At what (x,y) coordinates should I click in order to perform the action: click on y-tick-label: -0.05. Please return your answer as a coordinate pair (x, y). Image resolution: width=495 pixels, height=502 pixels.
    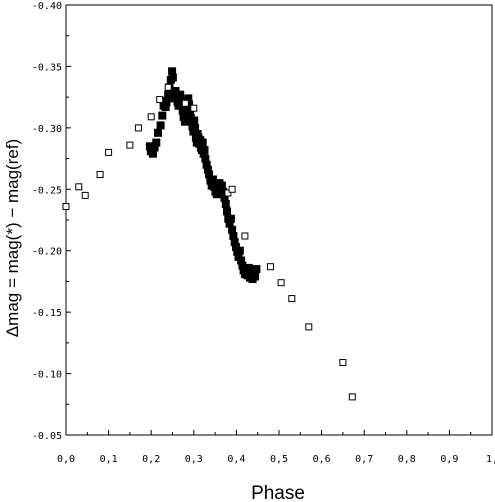
    Looking at the image, I should click on (47, 436).